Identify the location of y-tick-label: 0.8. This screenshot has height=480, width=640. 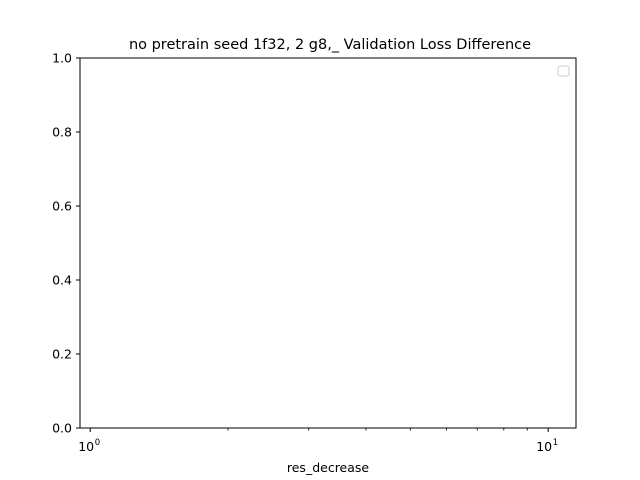
(62, 132).